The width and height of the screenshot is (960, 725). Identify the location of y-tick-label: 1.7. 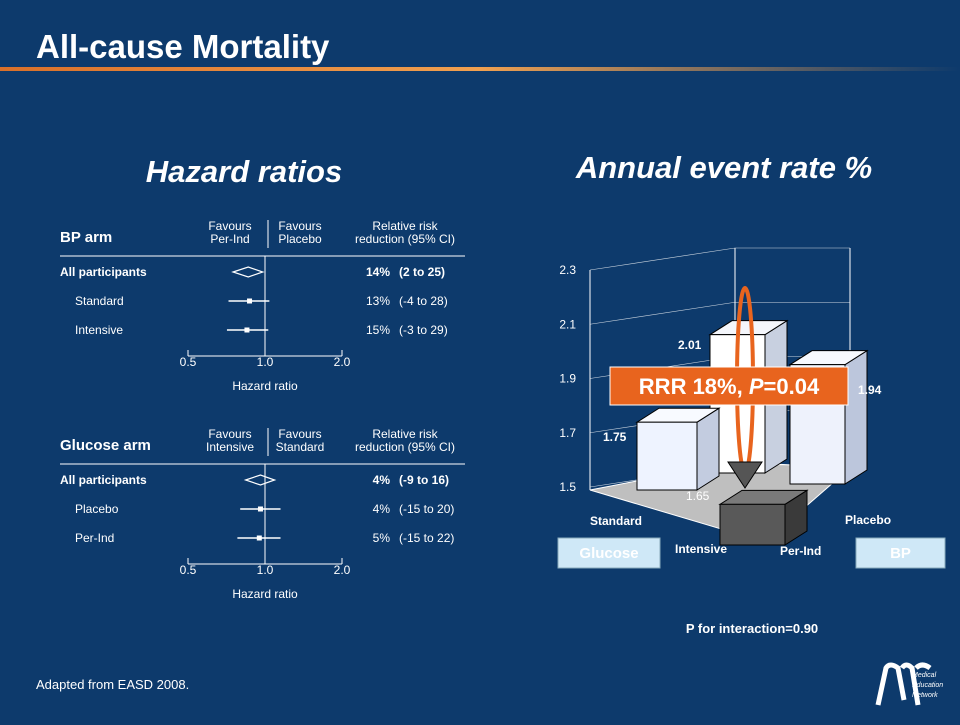
(567, 433).